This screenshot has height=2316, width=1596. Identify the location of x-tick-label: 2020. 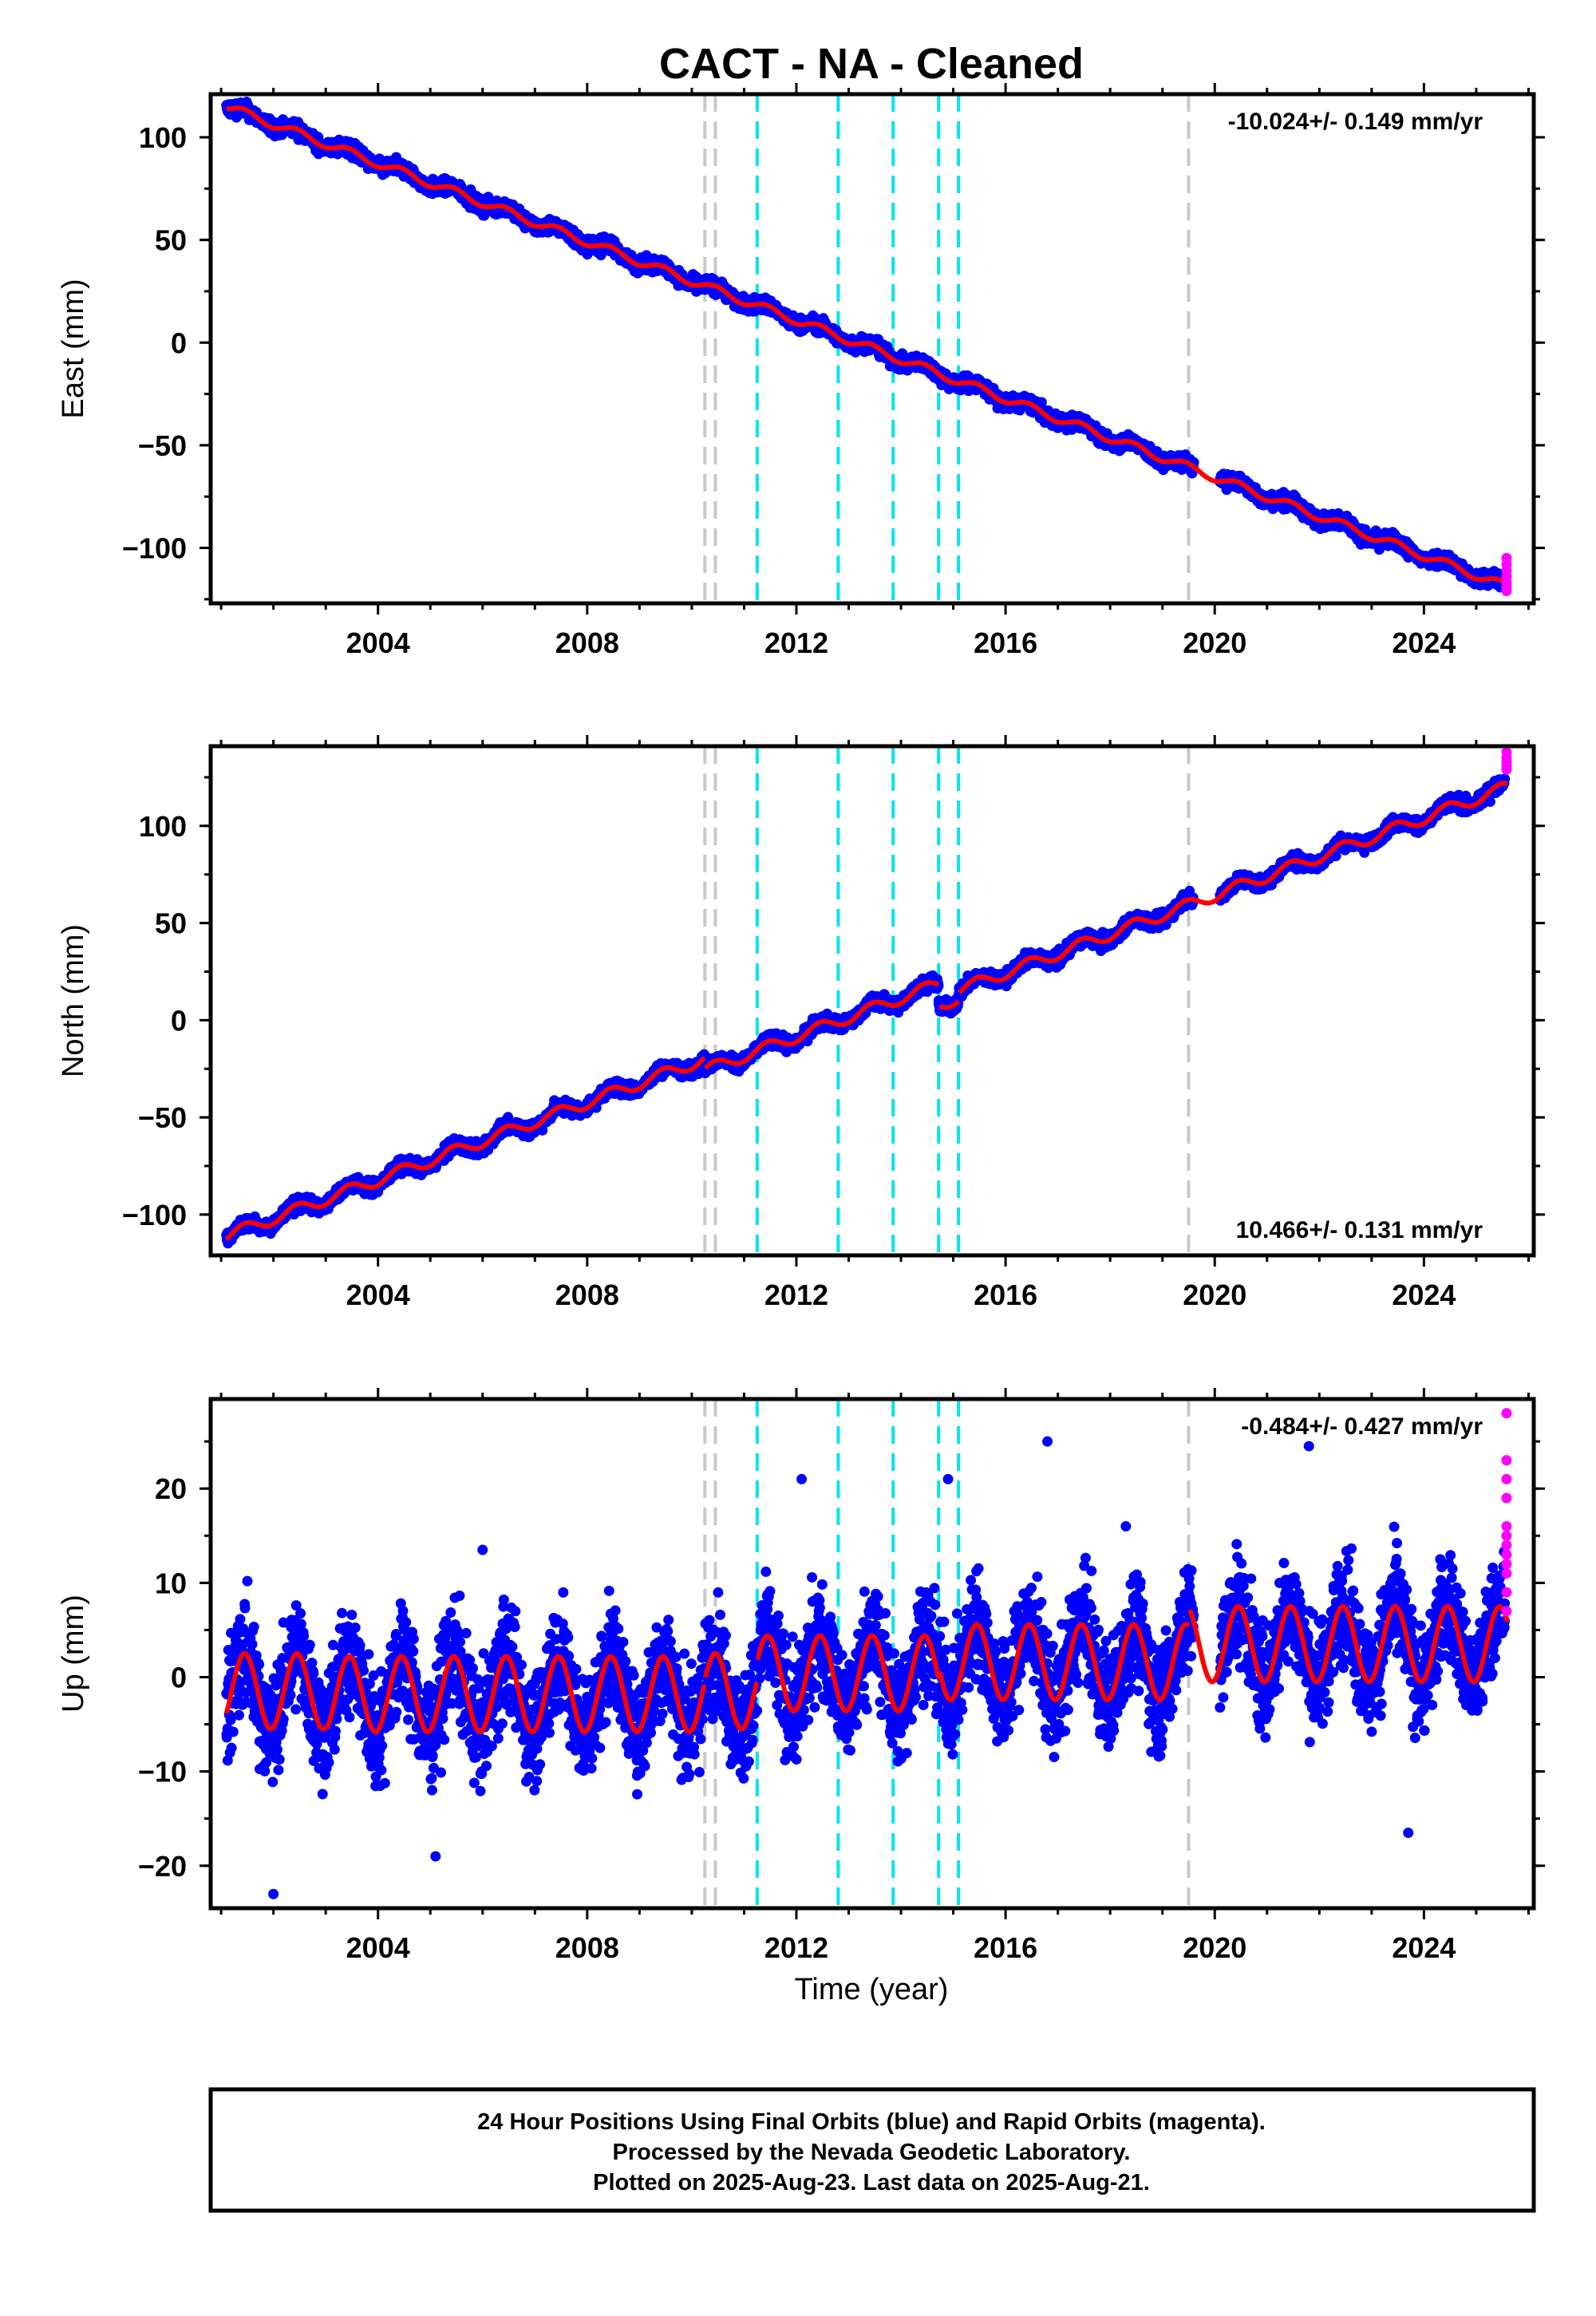
(1214, 642).